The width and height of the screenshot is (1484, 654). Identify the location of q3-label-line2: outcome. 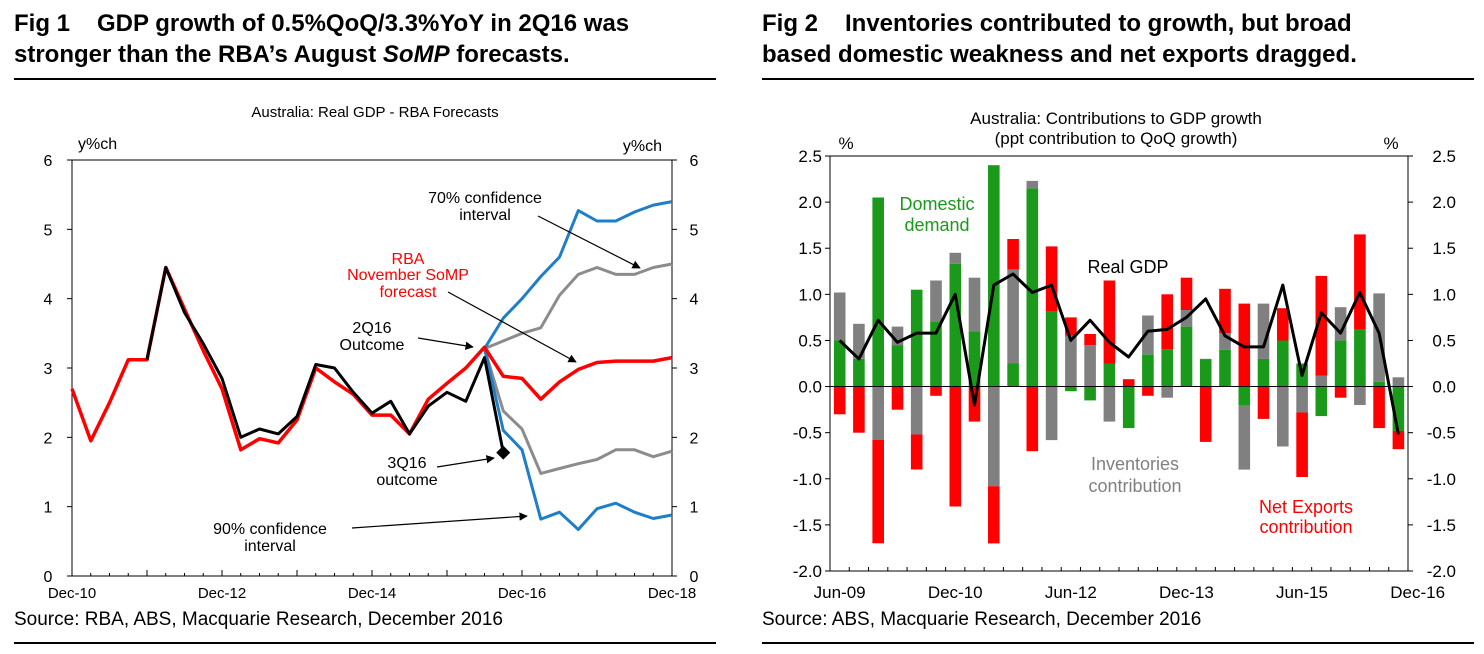
(406, 480).